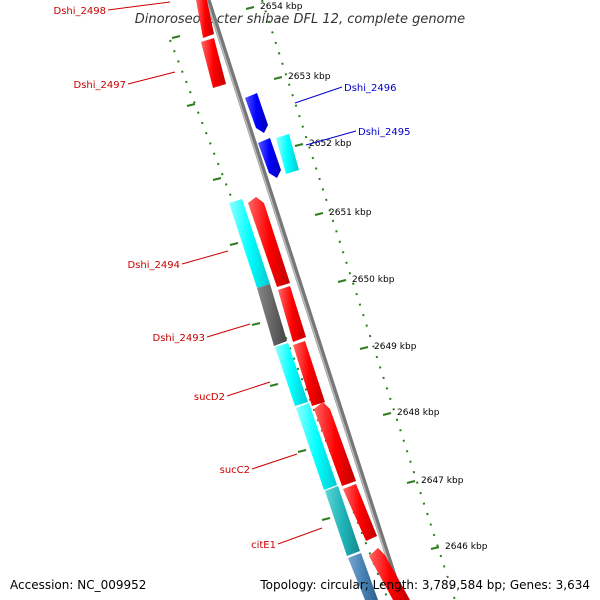  Describe the element at coordinates (384, 132) in the screenshot. I see `gene-label: Dshi_2495` at that location.